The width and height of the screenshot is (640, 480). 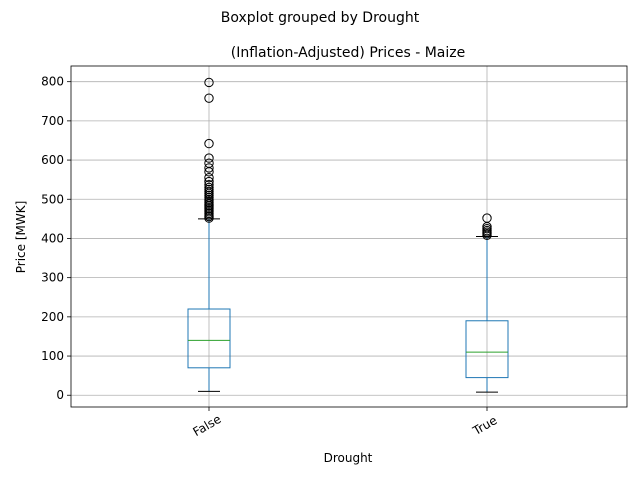 I want to click on x-axis-ticks: False True, so click(x=345, y=423).